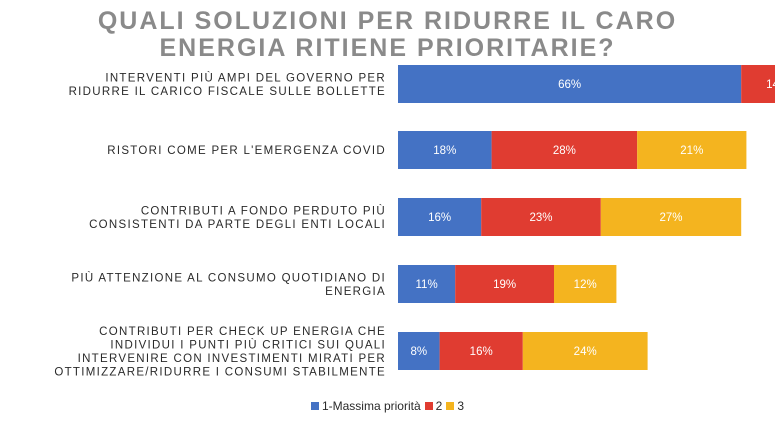 The width and height of the screenshot is (775, 428). I want to click on data-label-5-series-3: 24%, so click(585, 352).